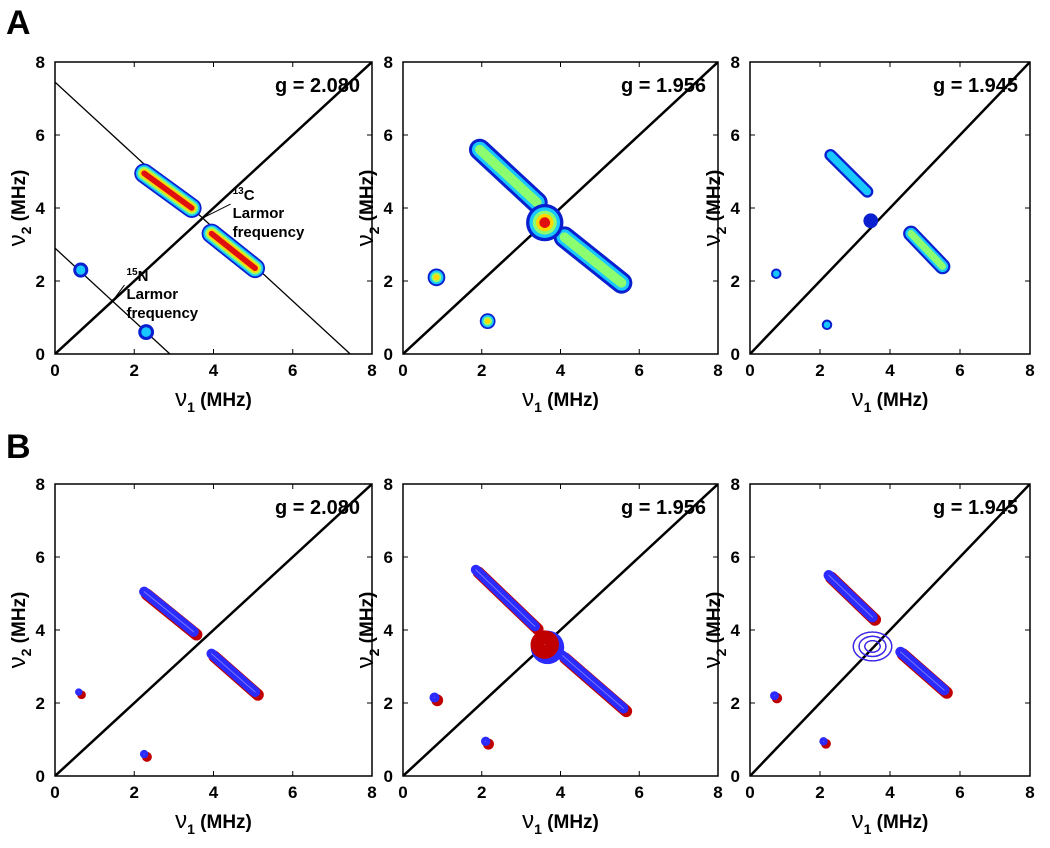  What do you see at coordinates (18, 447) in the screenshot?
I see `panel-label: B` at bounding box center [18, 447].